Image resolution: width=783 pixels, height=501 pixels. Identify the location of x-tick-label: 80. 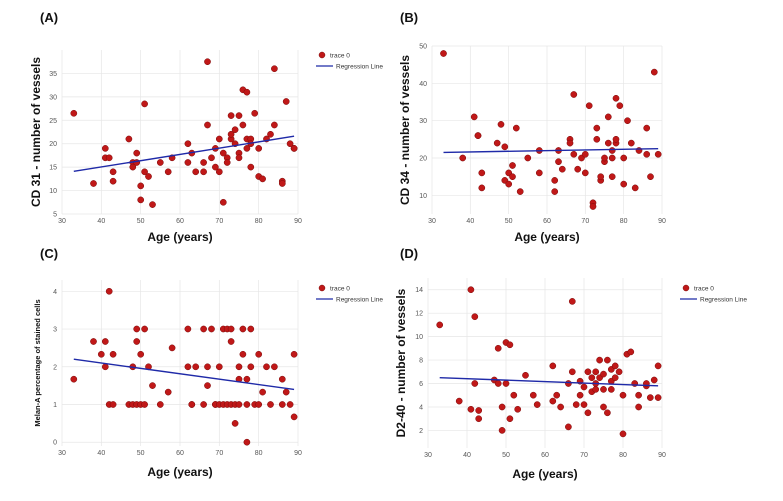
(259, 221).